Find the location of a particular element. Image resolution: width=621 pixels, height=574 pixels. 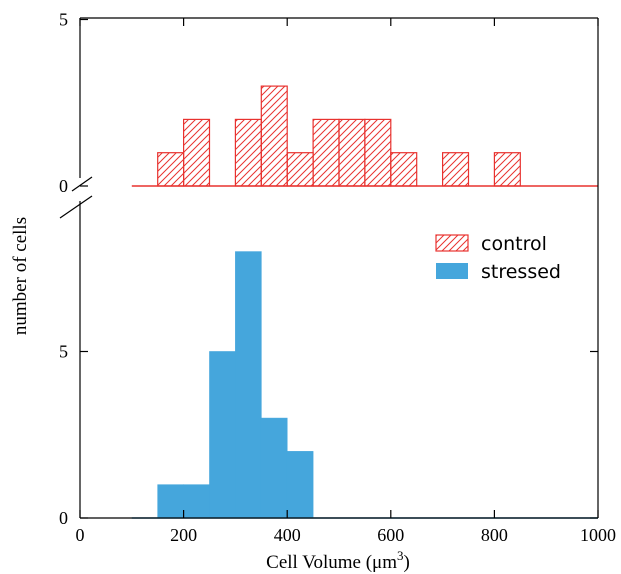

y-tick-label-upper-0: 0 is located at coordinates (63, 186).